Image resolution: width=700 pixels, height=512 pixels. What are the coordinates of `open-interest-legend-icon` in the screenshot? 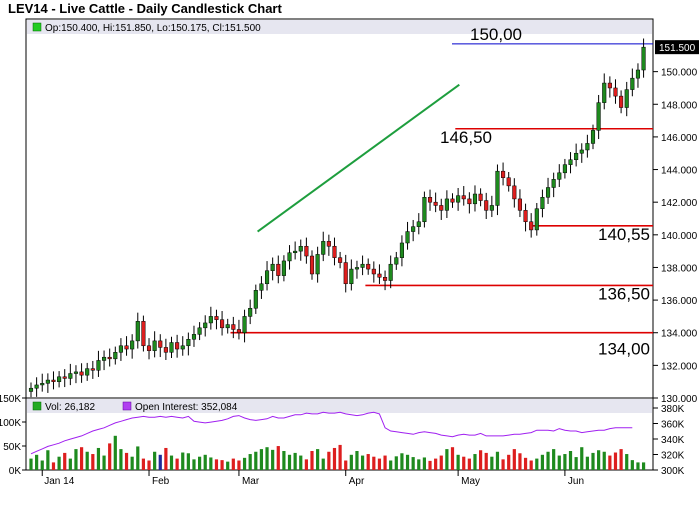 It's located at (127, 406).